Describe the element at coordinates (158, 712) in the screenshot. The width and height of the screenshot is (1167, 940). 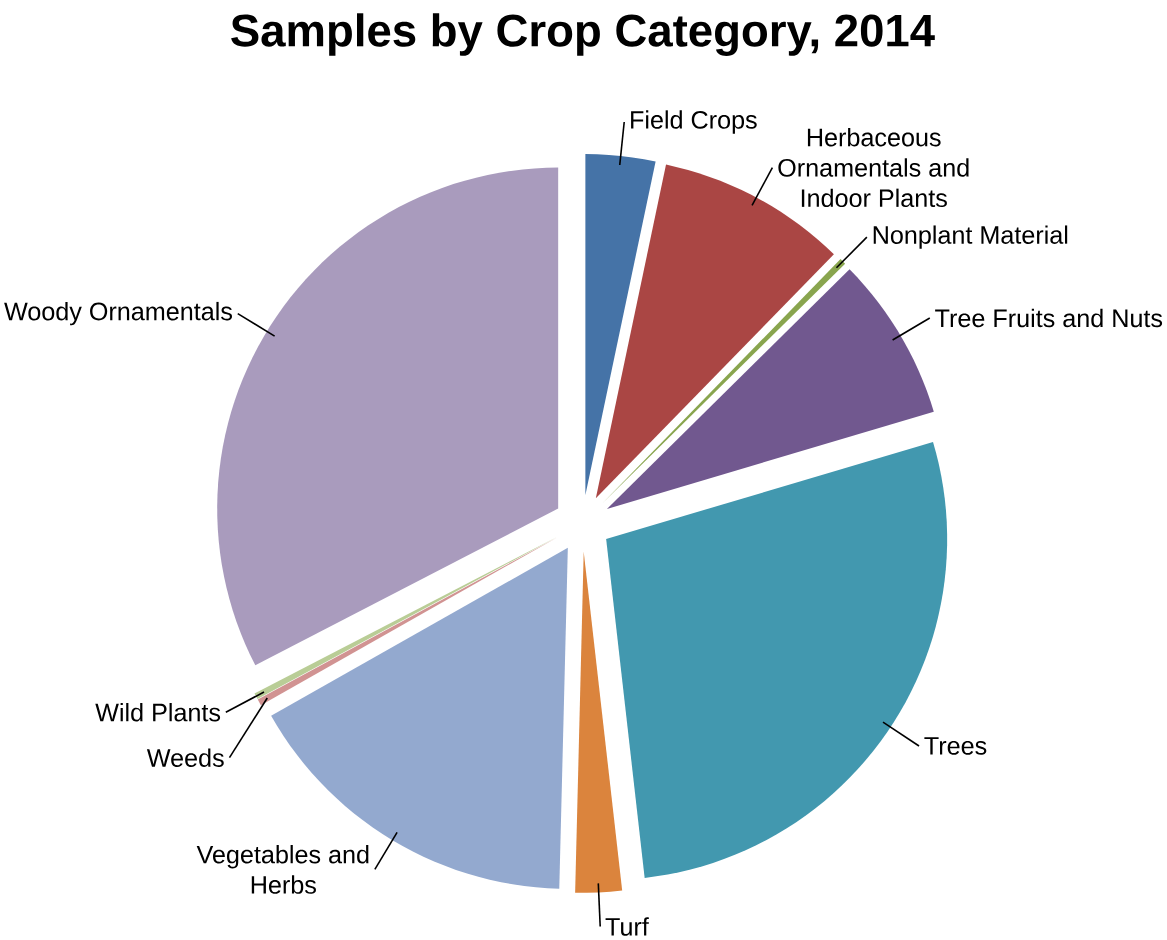
I see `slice-label: Wild Plants` at that location.